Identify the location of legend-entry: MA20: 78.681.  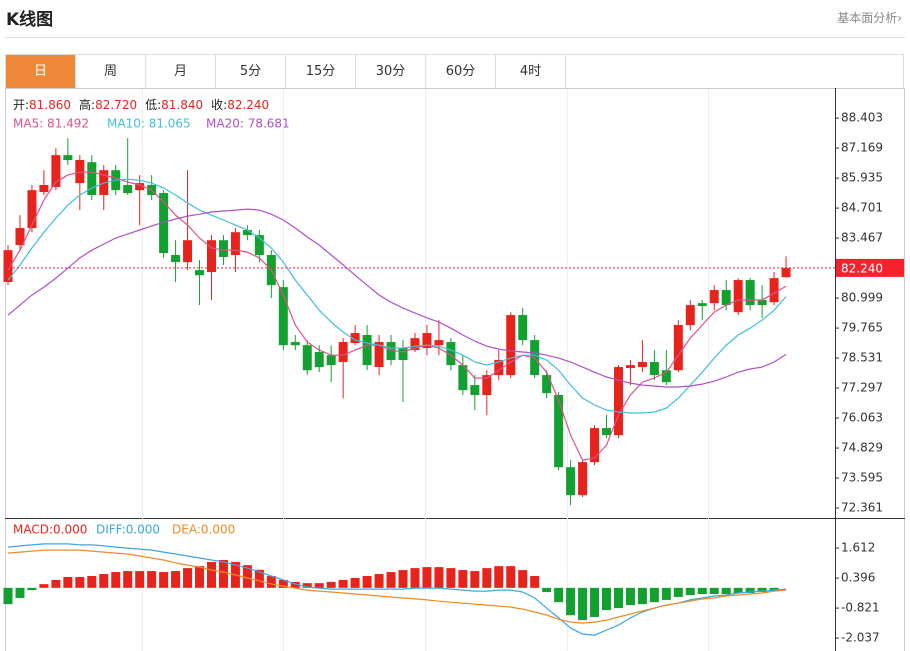
(248, 124).